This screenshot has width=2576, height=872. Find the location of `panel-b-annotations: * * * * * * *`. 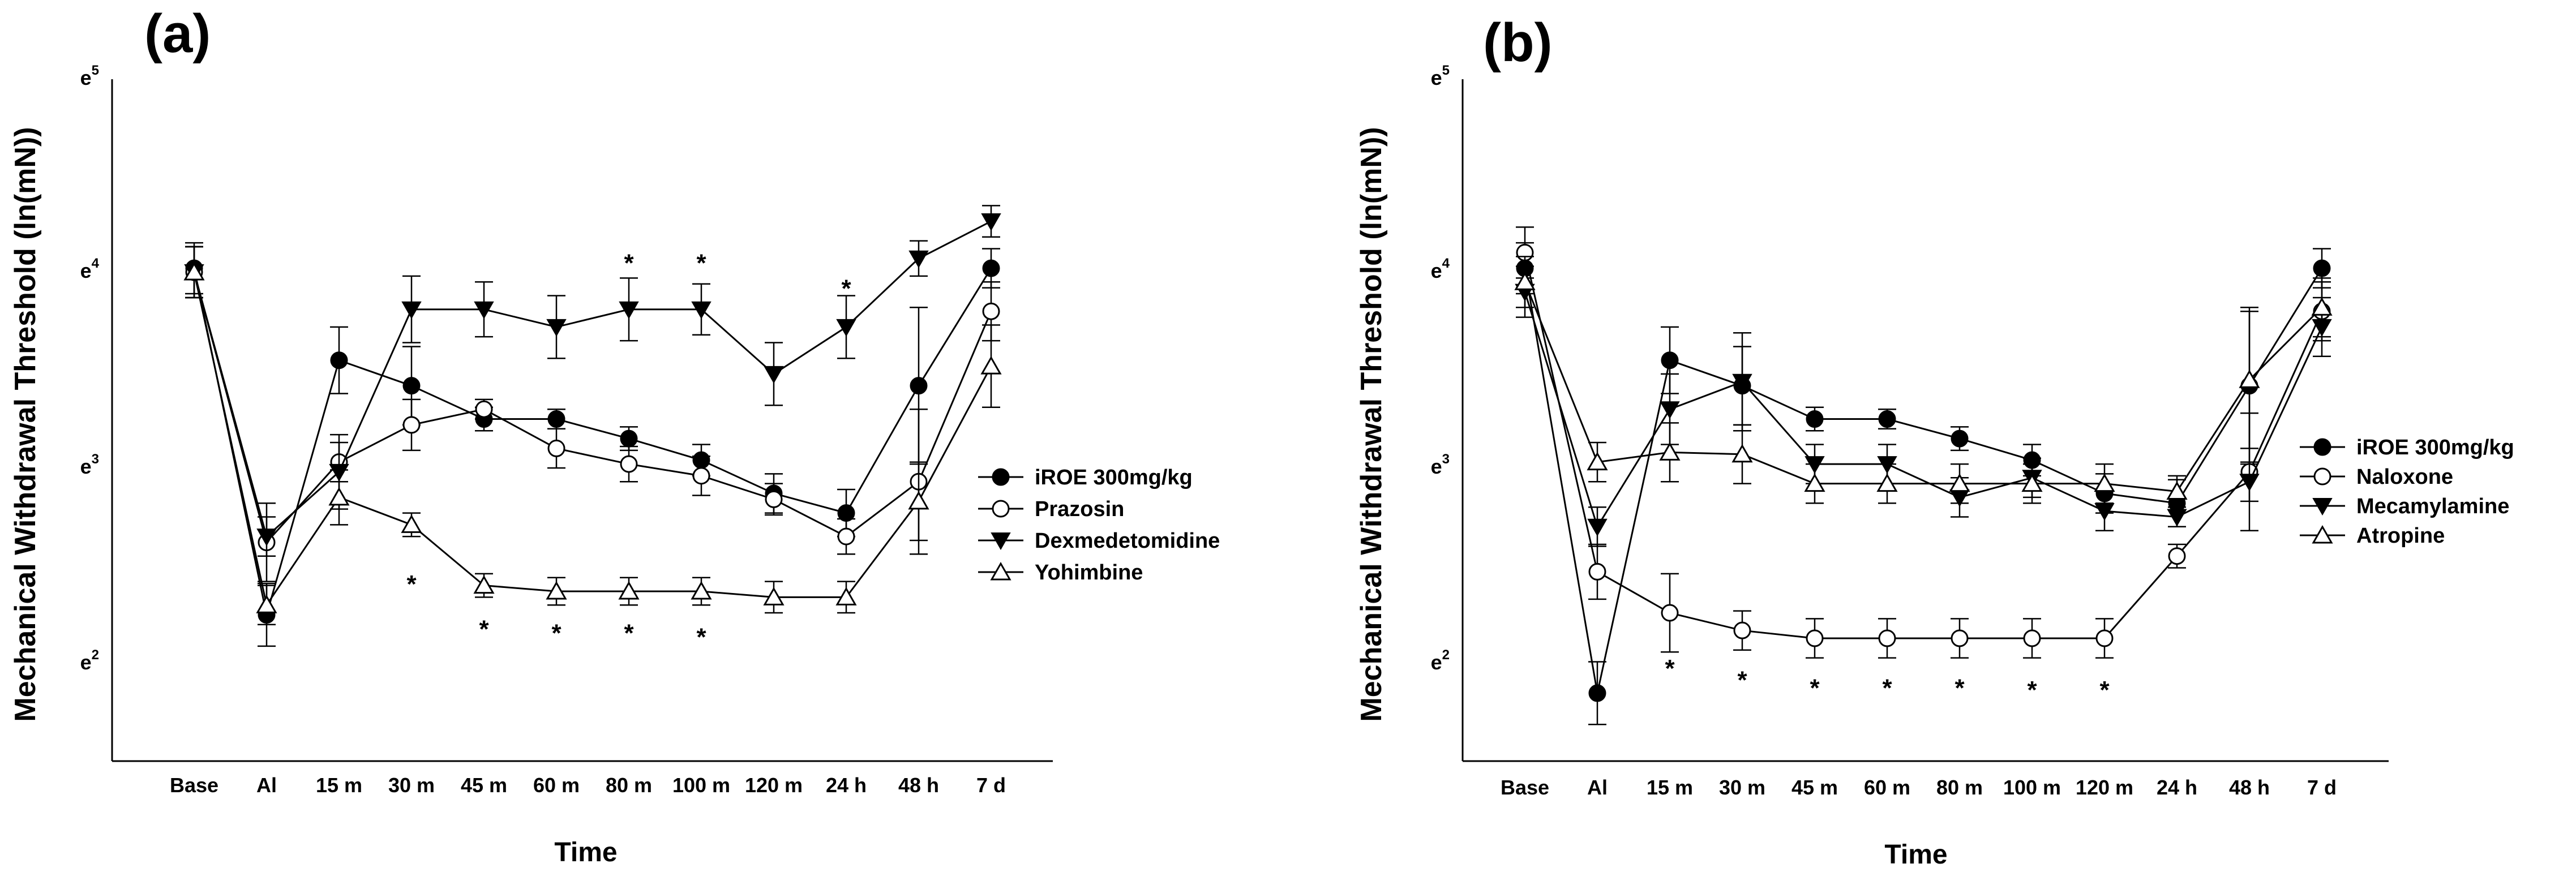

panel-b-annotations: * * * * * * * is located at coordinates (1887, 679).